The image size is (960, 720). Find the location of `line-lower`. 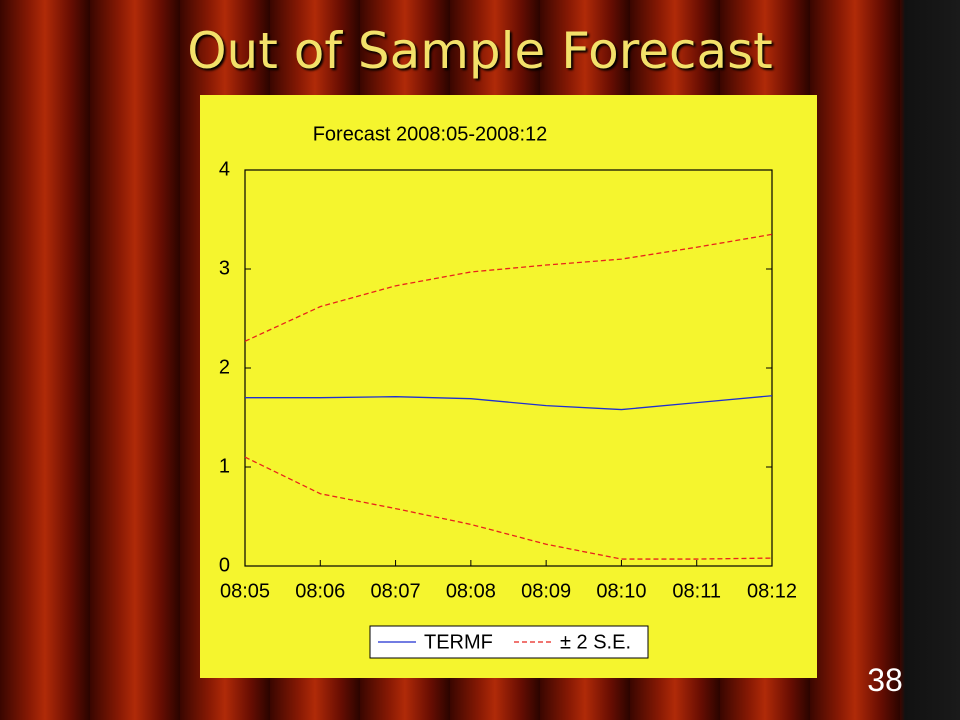

line-lower is located at coordinates (508, 508).